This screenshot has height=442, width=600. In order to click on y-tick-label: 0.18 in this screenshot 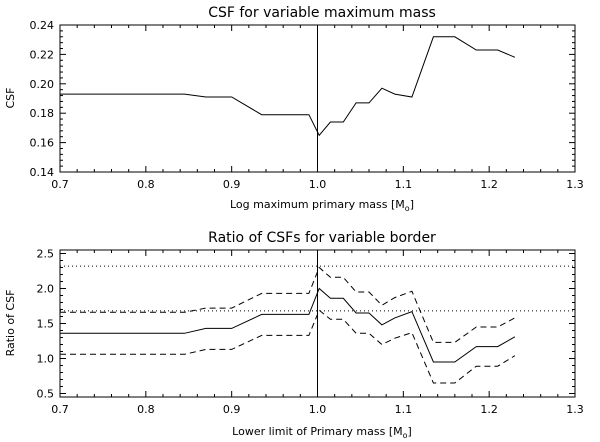, I will do `click(42, 113)`.